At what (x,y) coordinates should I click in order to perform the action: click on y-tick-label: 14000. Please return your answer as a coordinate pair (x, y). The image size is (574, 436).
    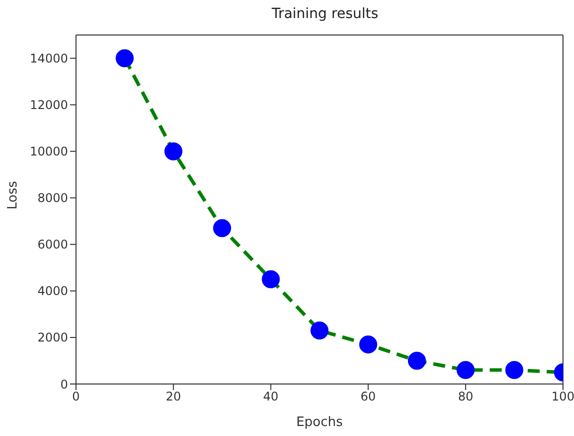
    Looking at the image, I should click on (49, 59).